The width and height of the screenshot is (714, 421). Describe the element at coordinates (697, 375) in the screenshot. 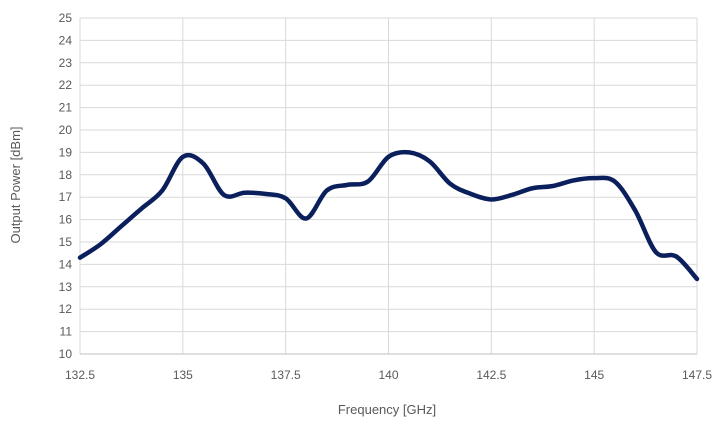

I see `x-tick-label: 147.5` at that location.